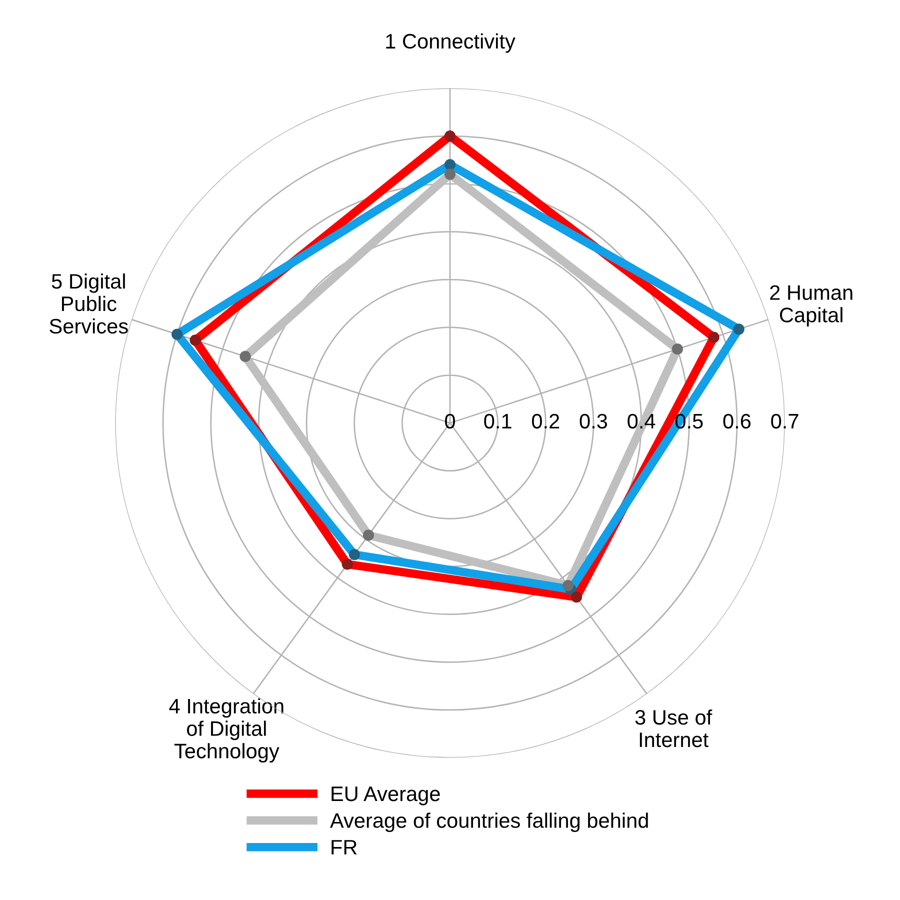  What do you see at coordinates (498, 421) in the screenshot?
I see `y-tick-label: 0.1` at bounding box center [498, 421].